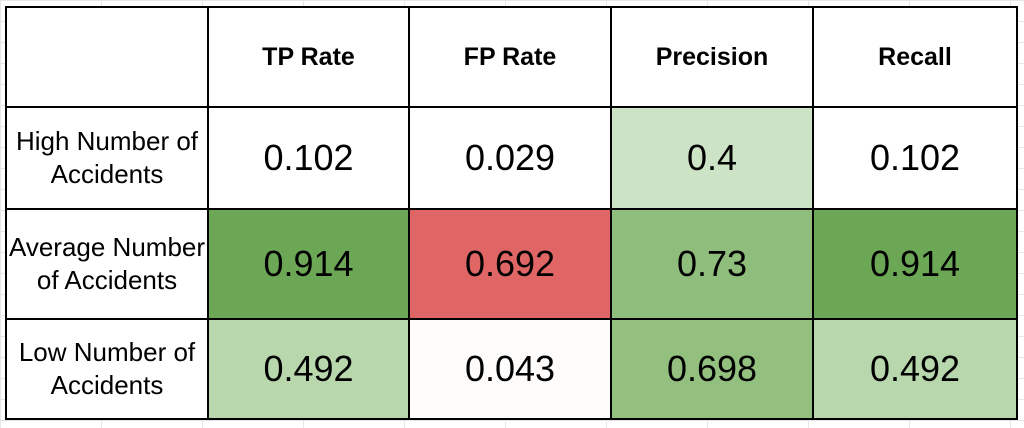 The image size is (1024, 428). Describe the element at coordinates (107, 369) in the screenshot. I see `row-header-low: Low Number of Accidents` at that location.